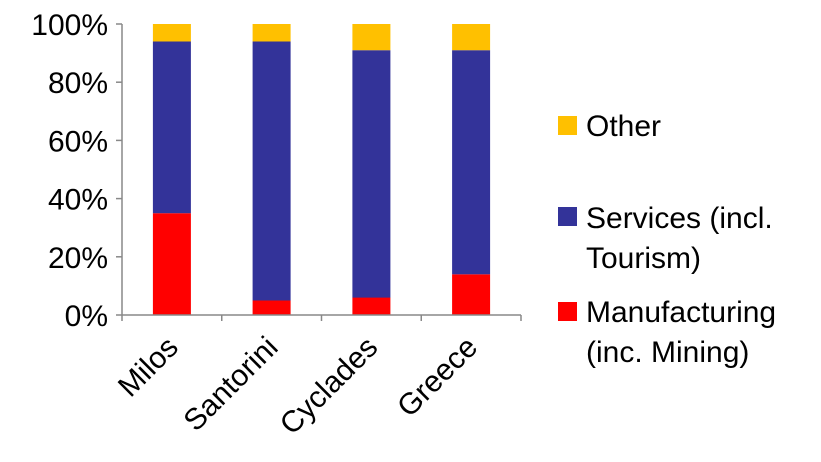 The height and width of the screenshot is (462, 821). Describe the element at coordinates (681, 312) in the screenshot. I see `legend-label: Manufacturing` at that location.